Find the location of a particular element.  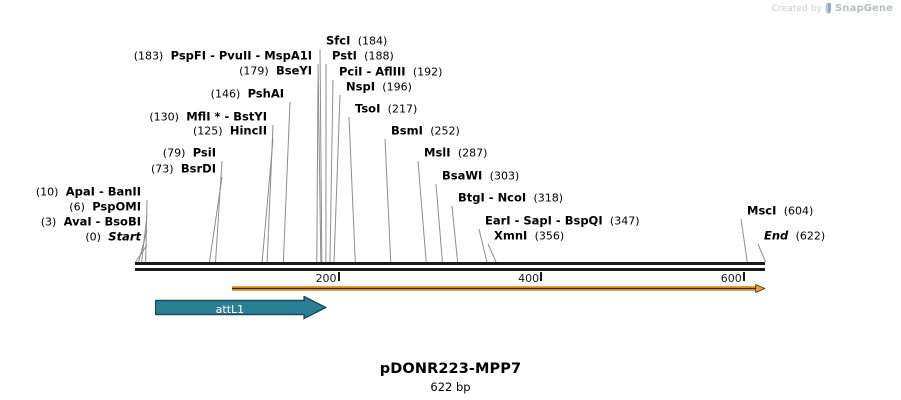

enzyme-name: HincII is located at coordinates (248, 130).